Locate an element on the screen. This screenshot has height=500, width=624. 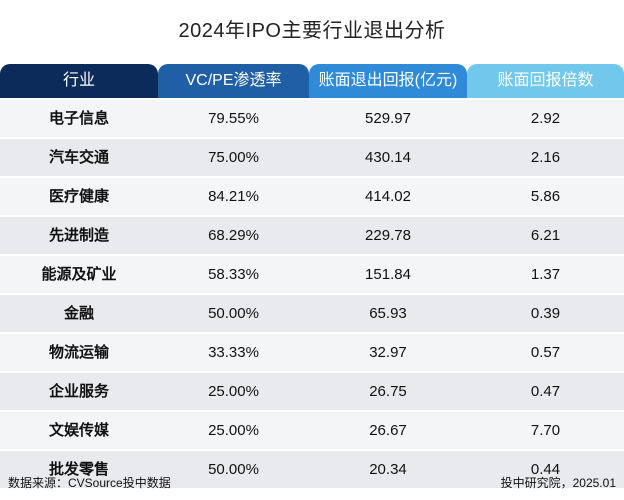
credit-note: 投中研究院，2025.01 is located at coordinates (558, 483).